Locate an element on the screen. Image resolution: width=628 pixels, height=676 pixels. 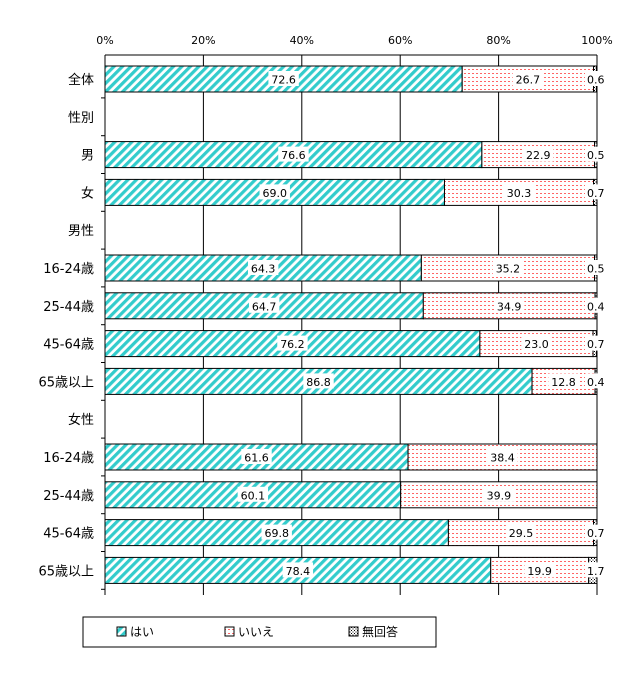
bar-segment-yes is located at coordinates (274, 192).